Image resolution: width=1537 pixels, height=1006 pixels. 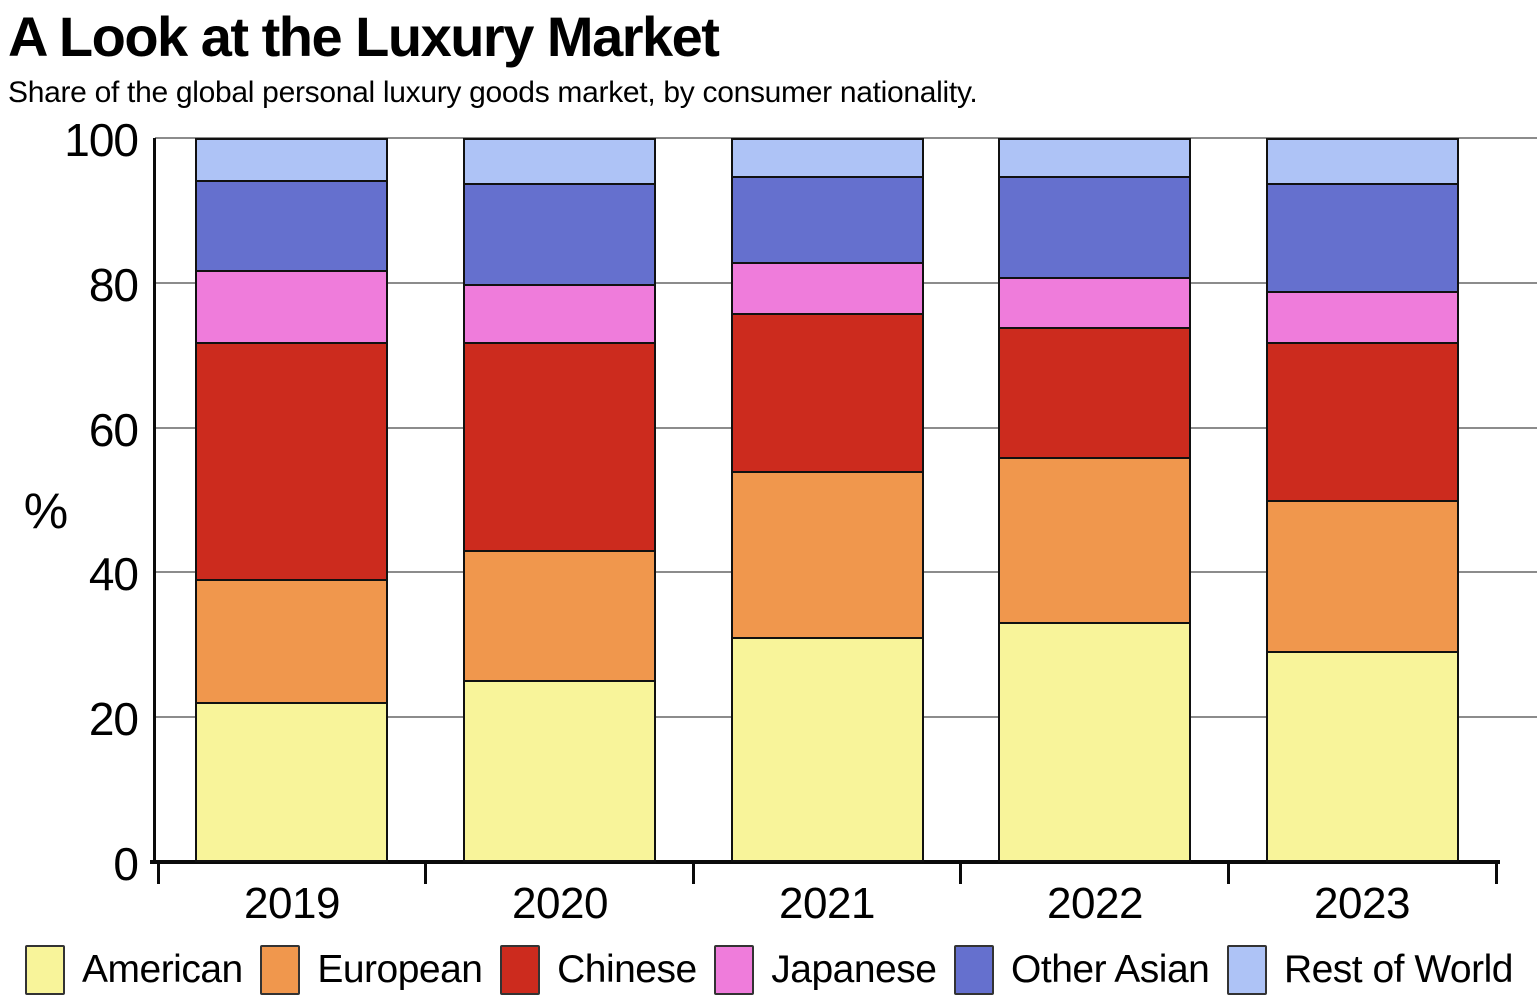 I want to click on bar-segment-2020-american, so click(x=559, y=769).